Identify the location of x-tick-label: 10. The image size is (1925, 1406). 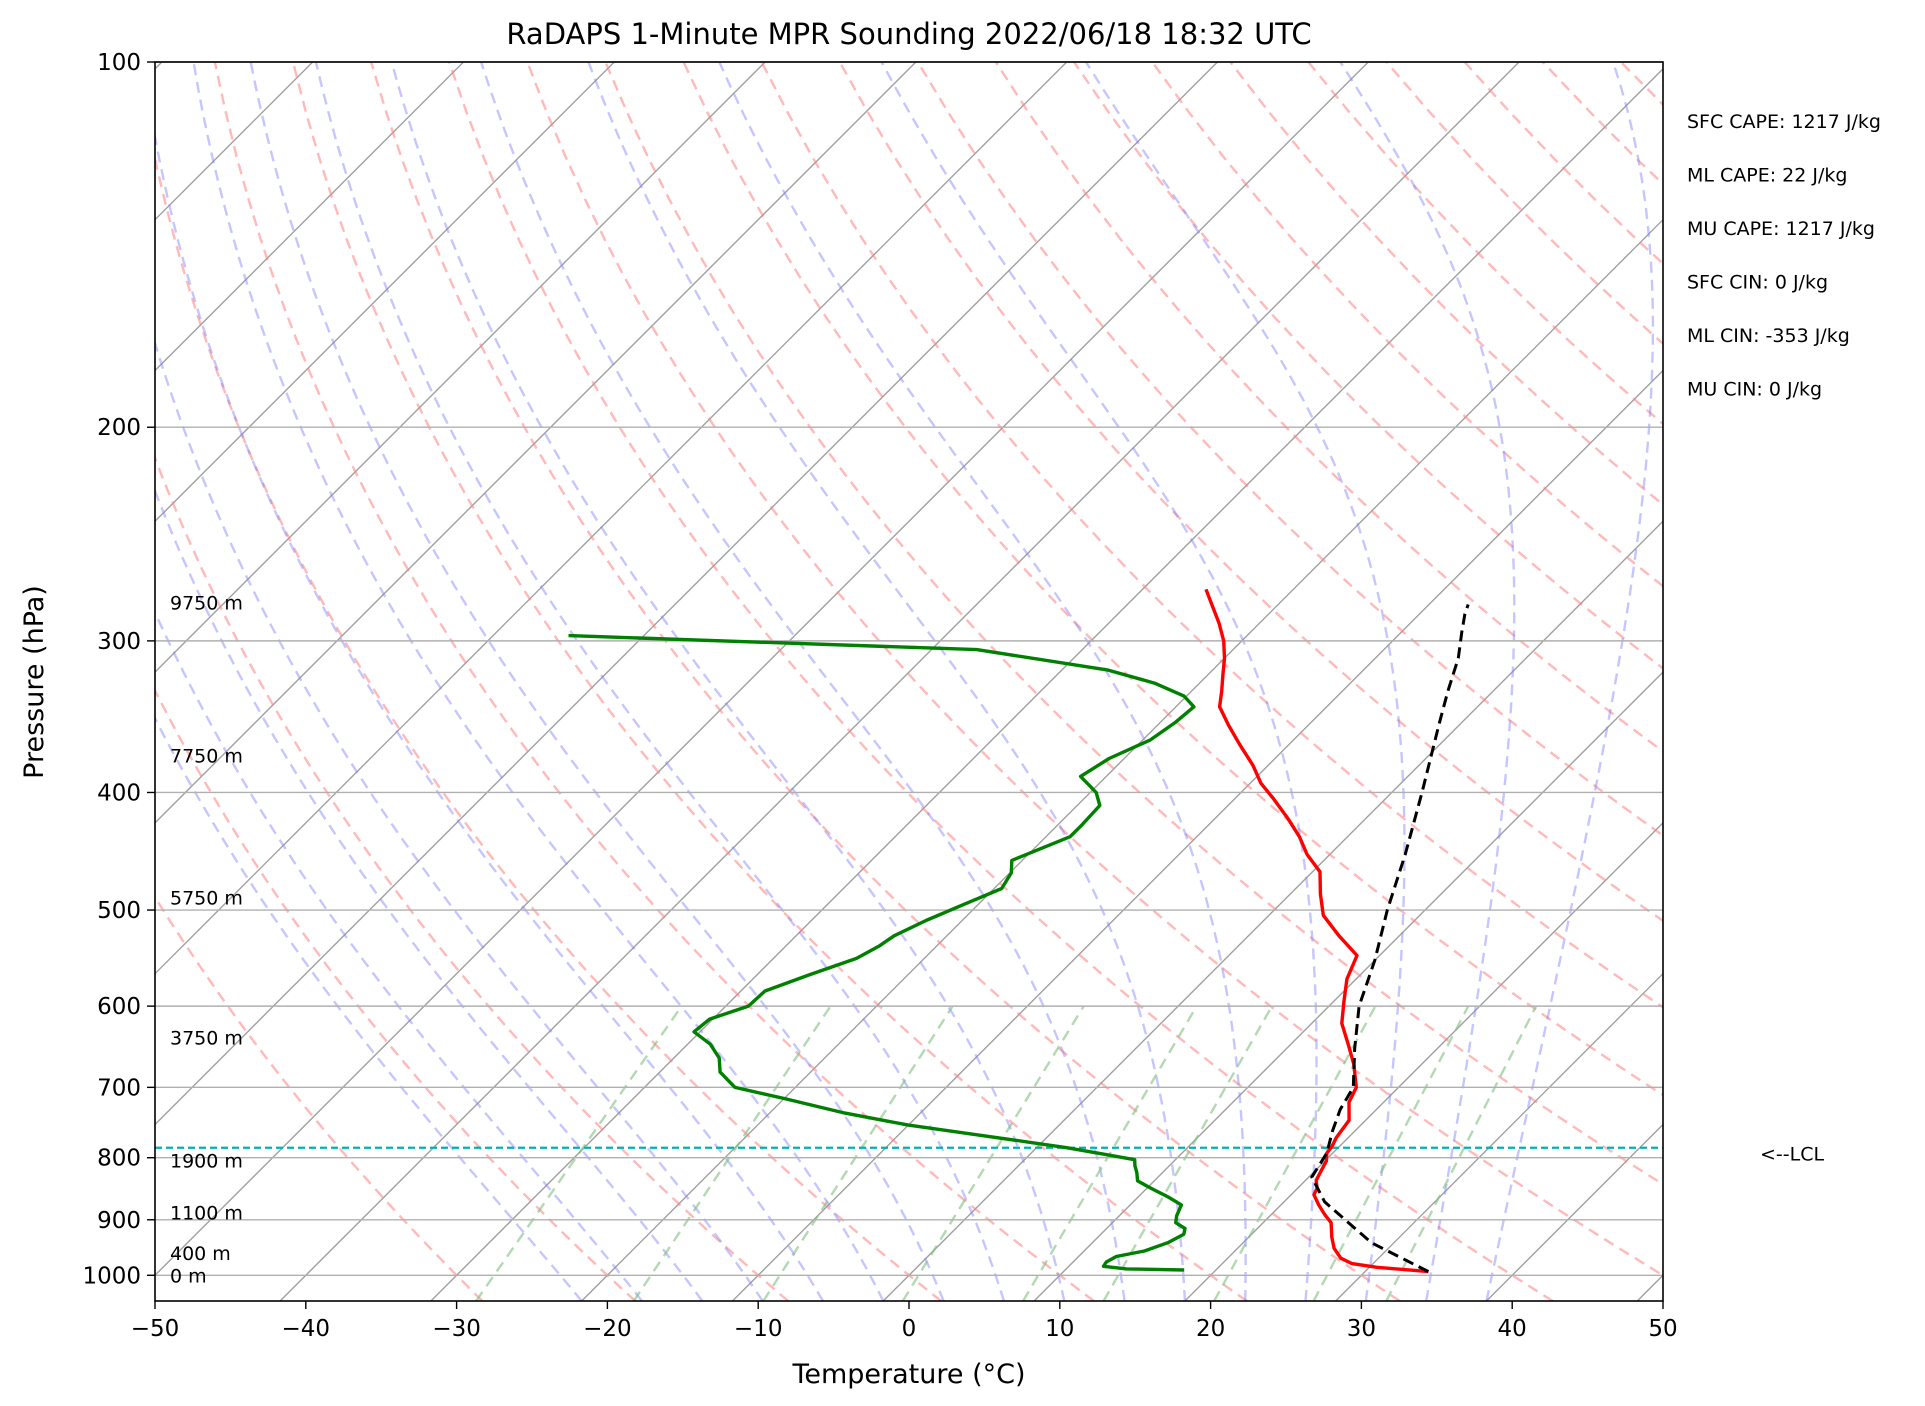
(1059, 1329).